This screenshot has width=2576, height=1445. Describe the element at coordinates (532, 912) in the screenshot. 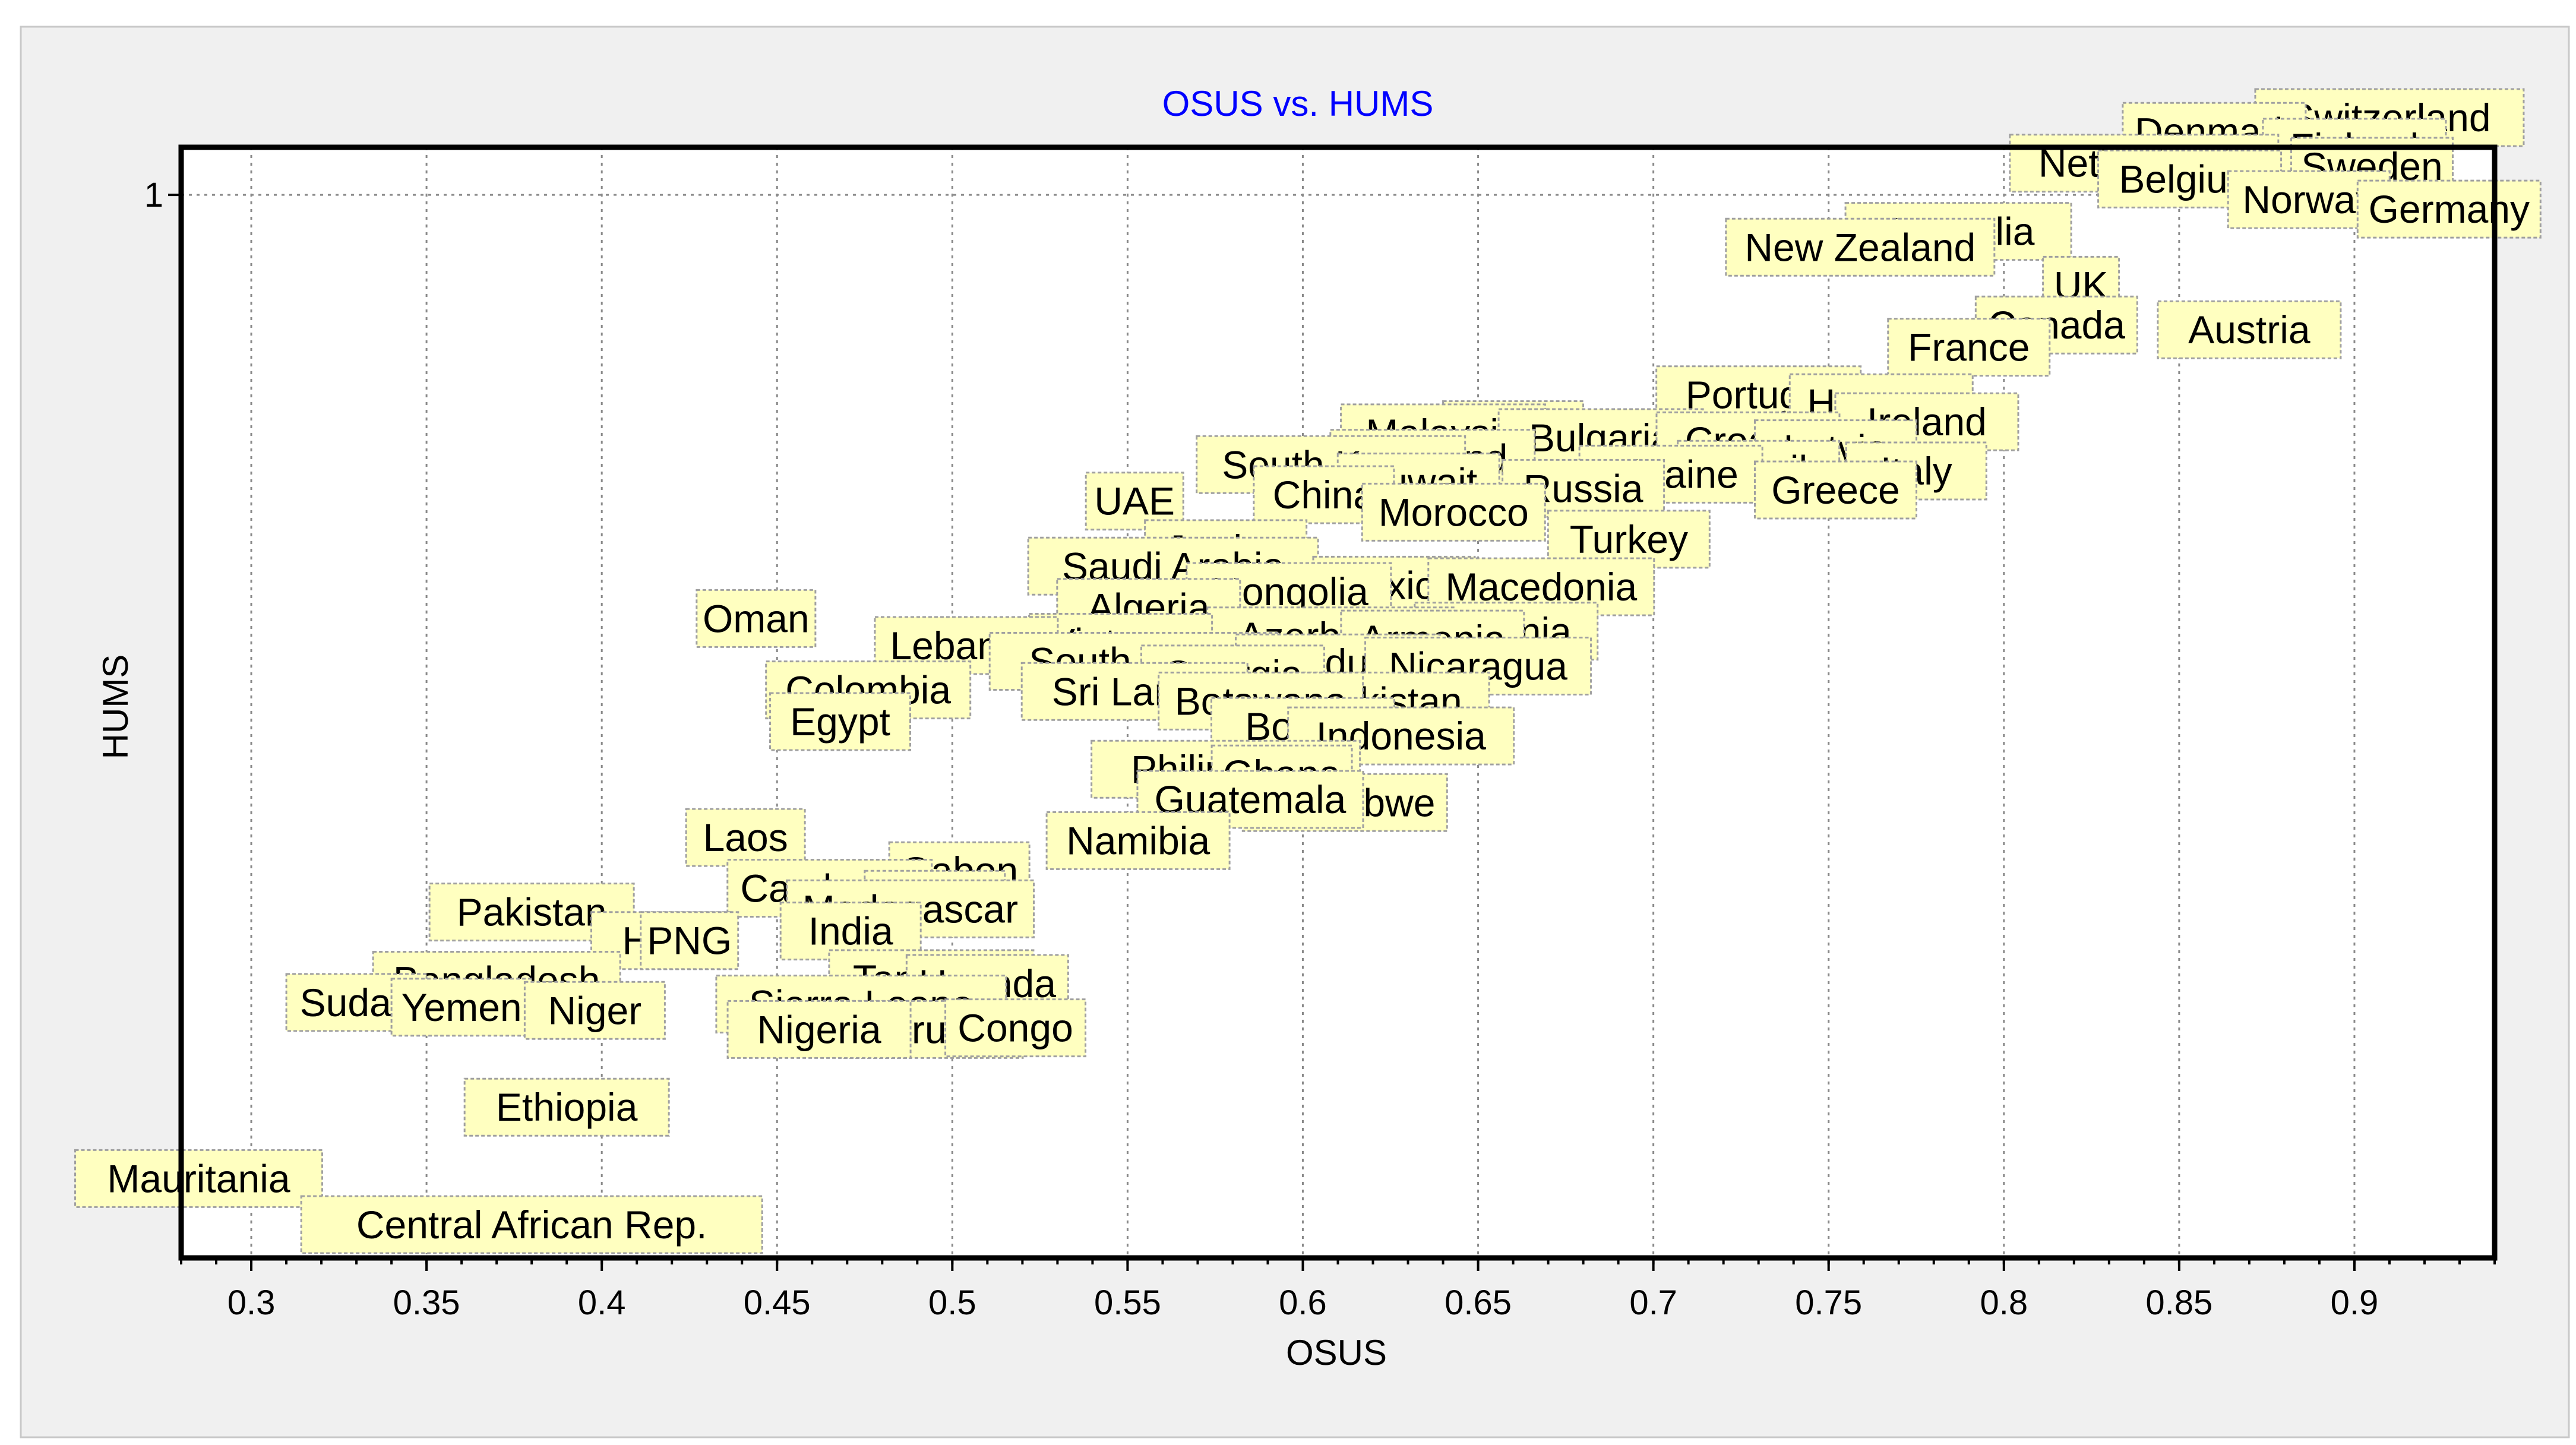

I see `point-label: Pakistan` at that location.